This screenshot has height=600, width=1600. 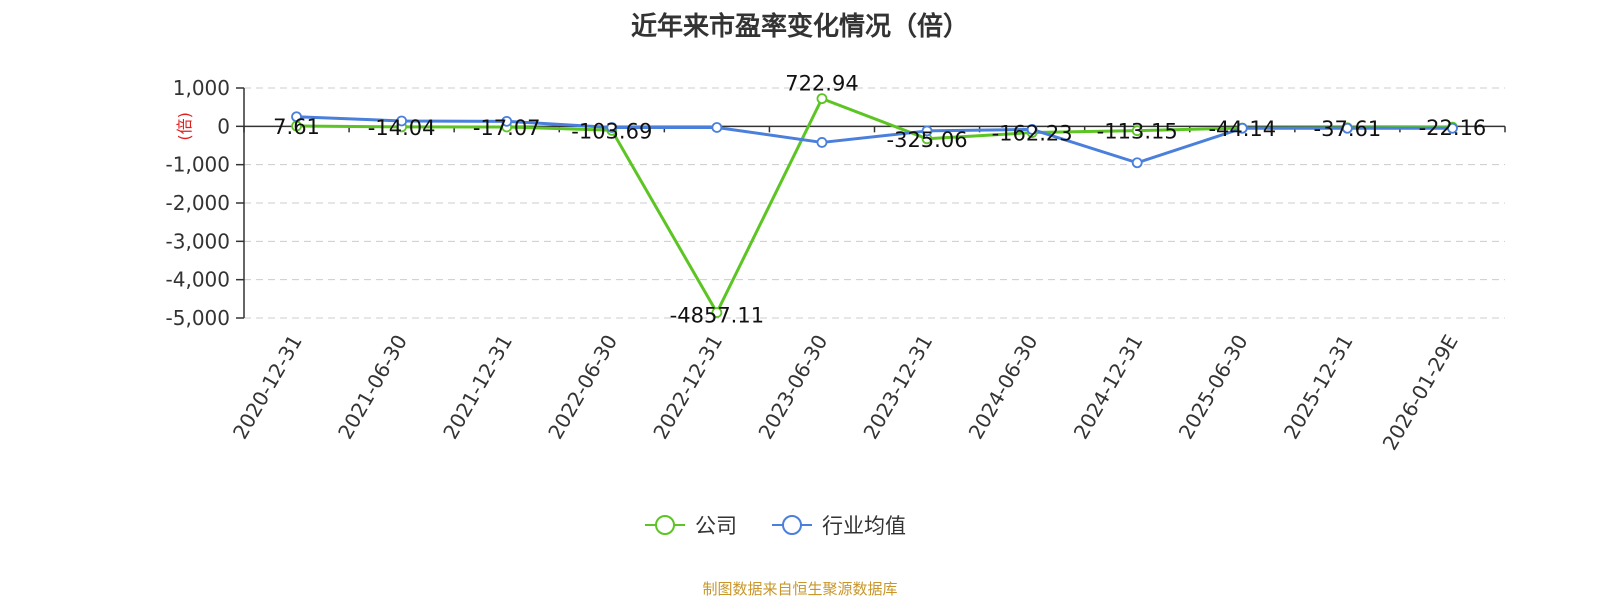 What do you see at coordinates (864, 526) in the screenshot?
I see `legend-label: 行业均值` at bounding box center [864, 526].